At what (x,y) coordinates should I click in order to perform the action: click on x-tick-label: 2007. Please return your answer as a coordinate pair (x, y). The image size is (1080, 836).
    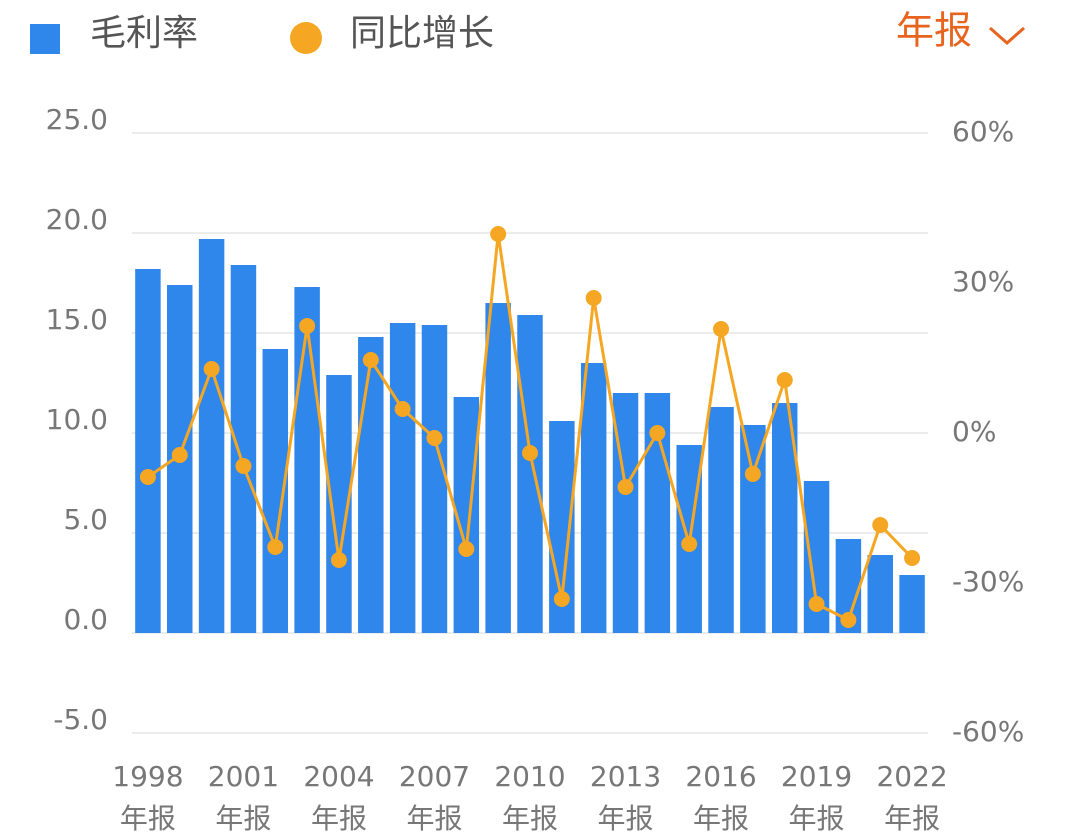
    Looking at the image, I should click on (434, 776).